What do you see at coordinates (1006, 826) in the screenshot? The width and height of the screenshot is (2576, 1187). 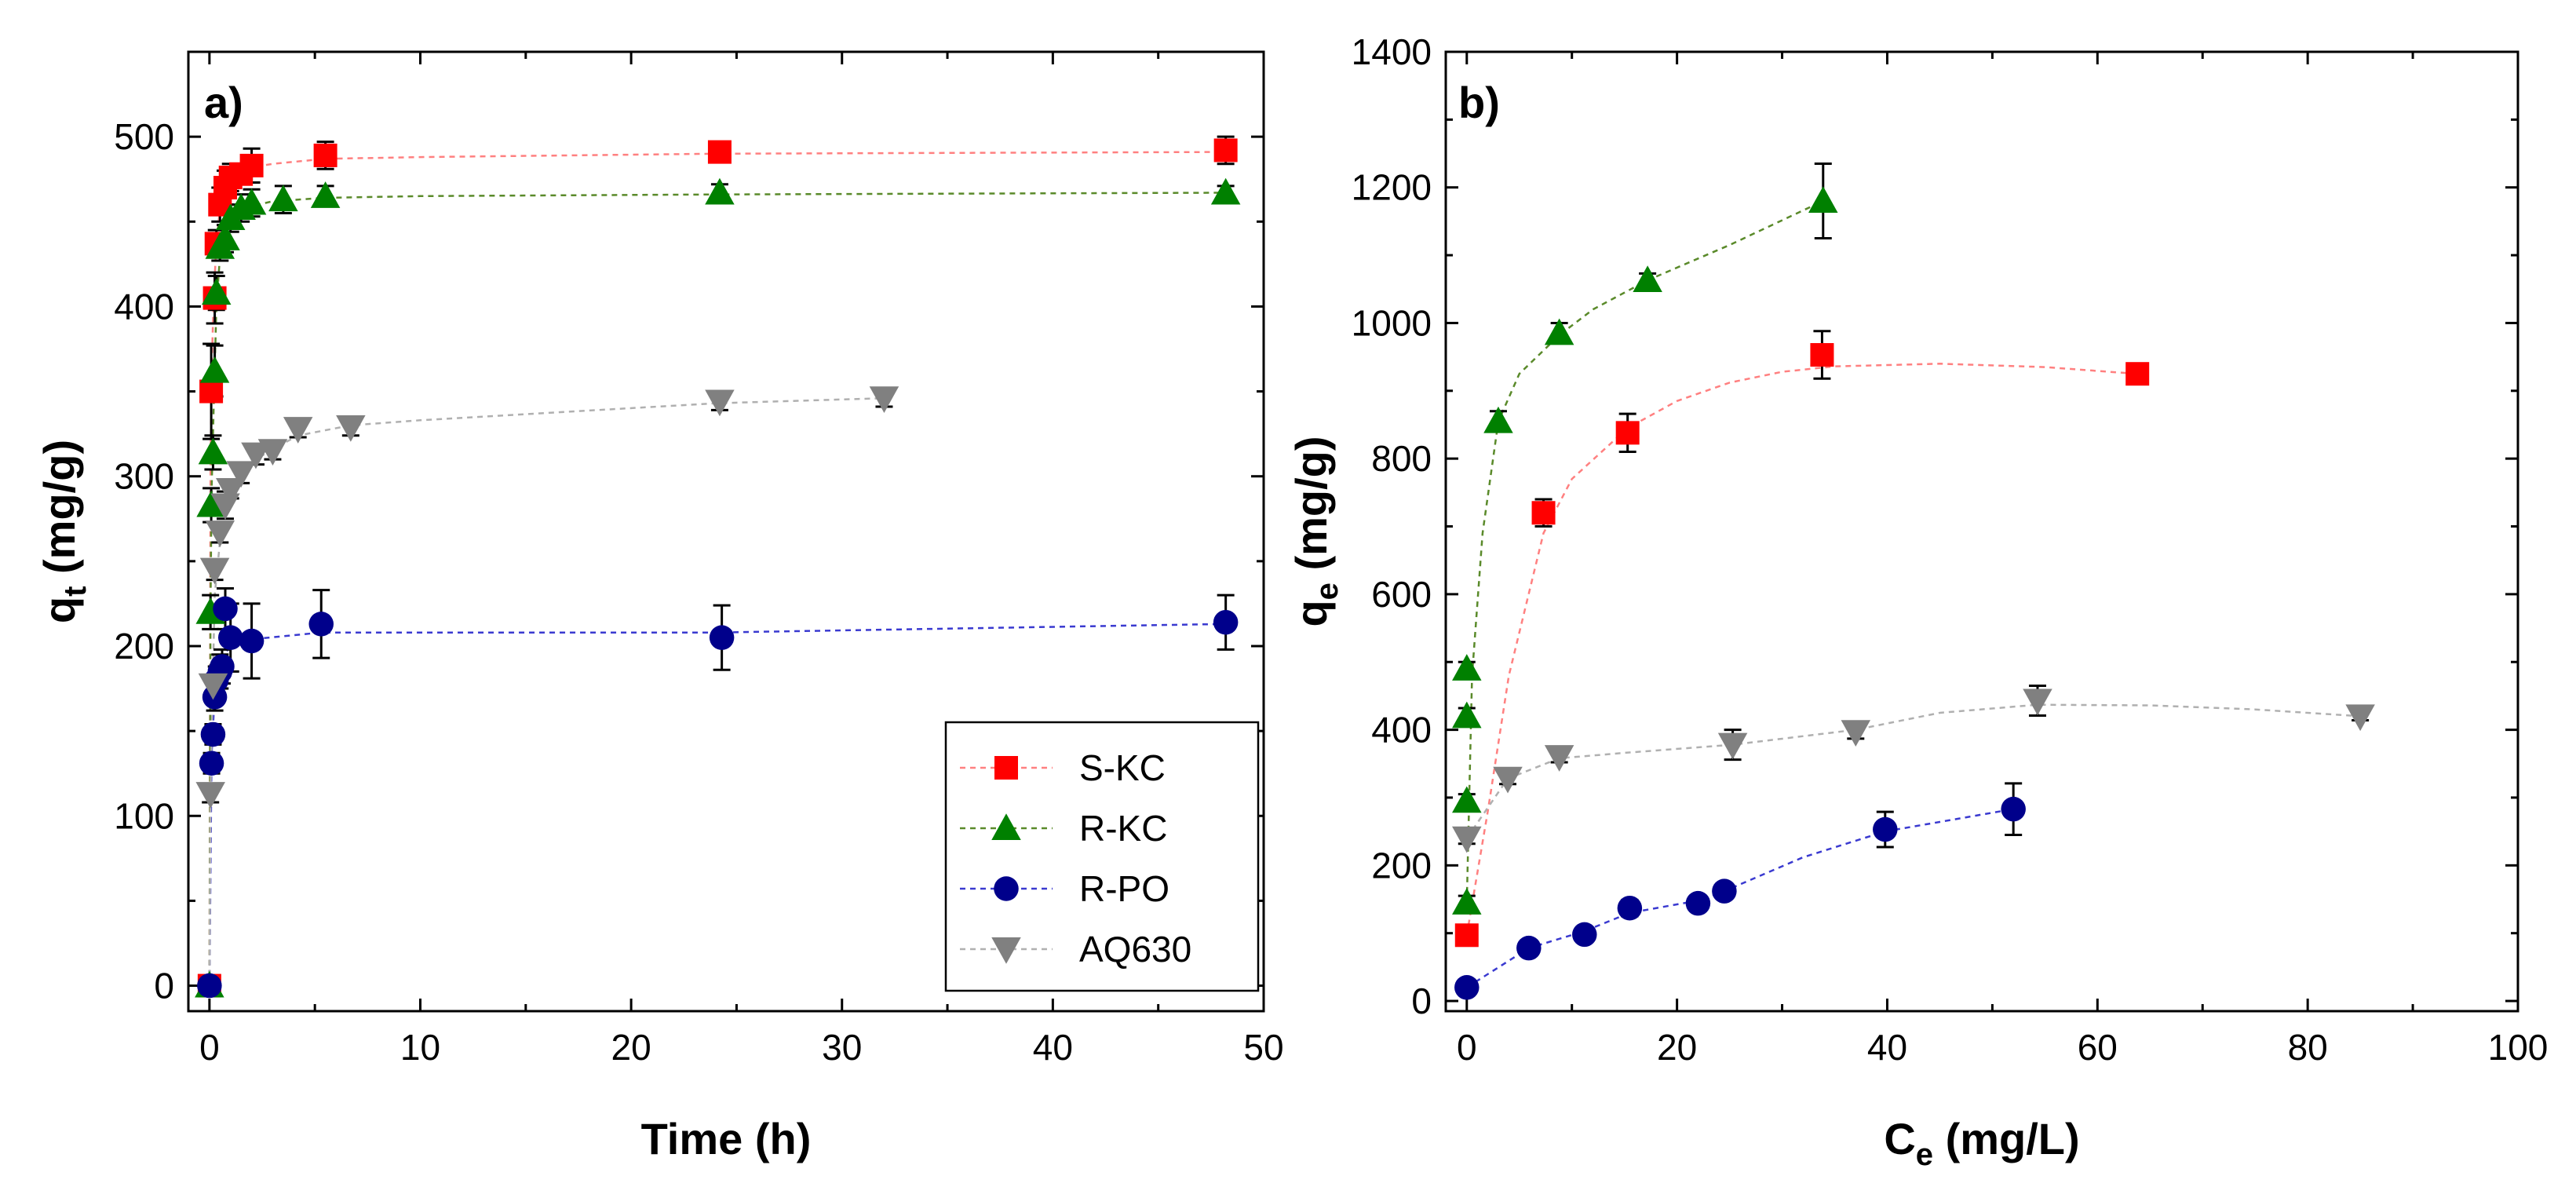 I see `legend-marker-r-kc` at bounding box center [1006, 826].